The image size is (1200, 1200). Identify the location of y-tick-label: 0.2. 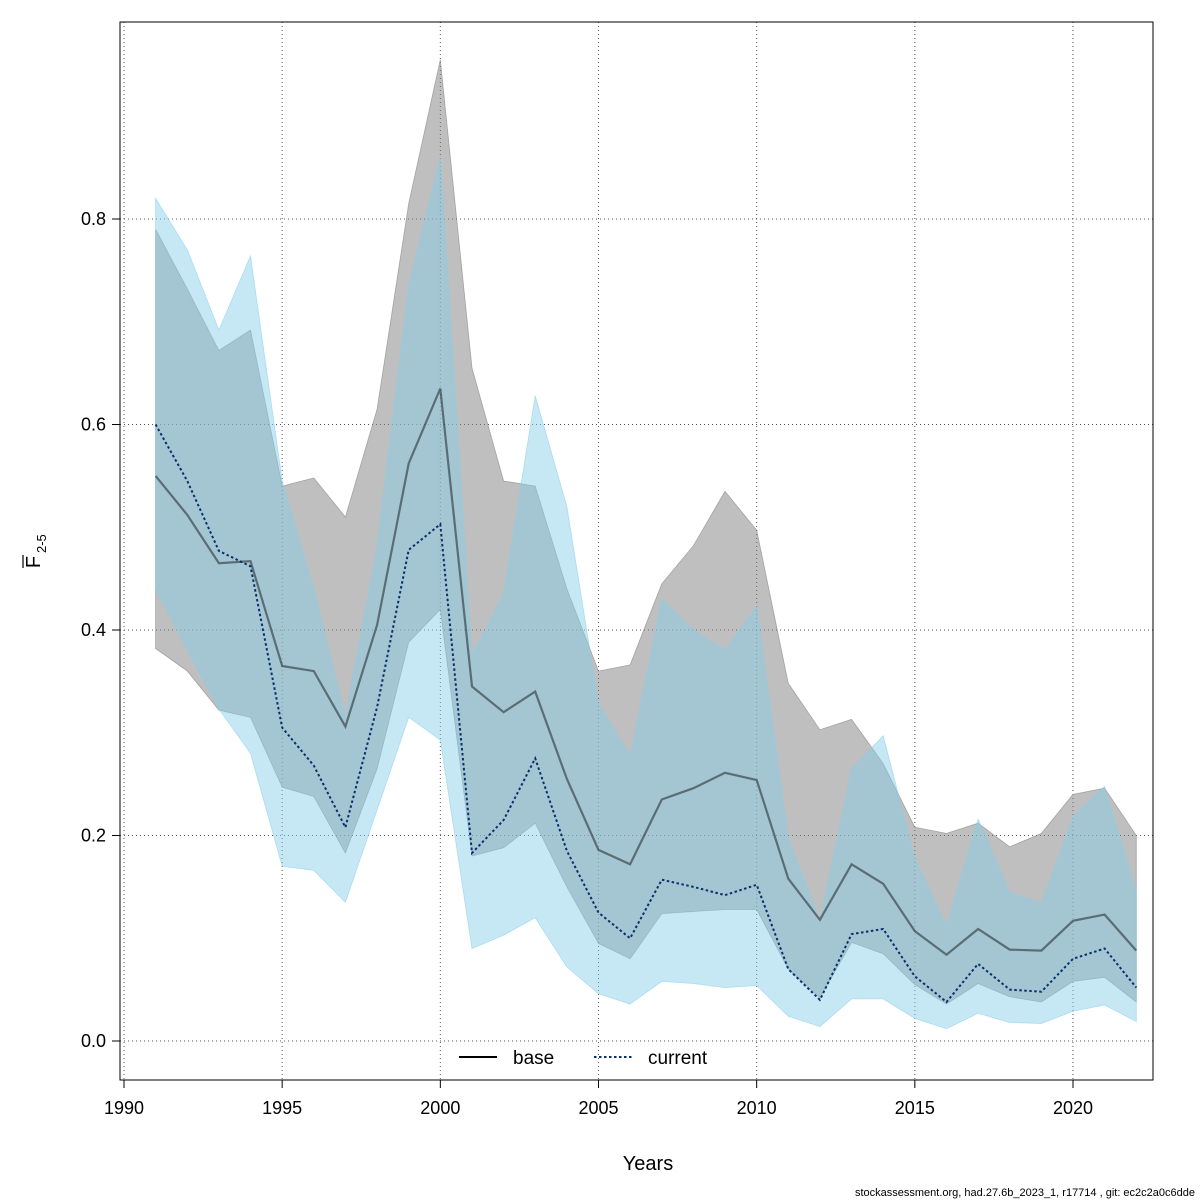
(93, 836).